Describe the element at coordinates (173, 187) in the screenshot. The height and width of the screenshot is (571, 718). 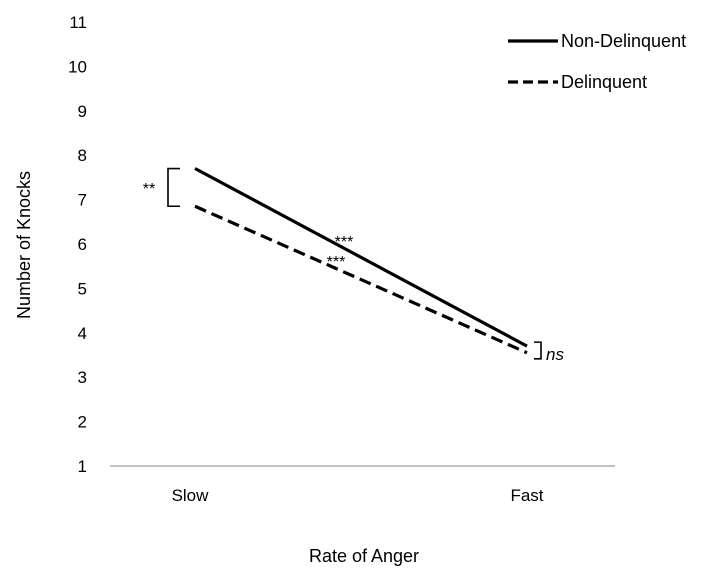
I see `significance-bracket-slow` at that location.